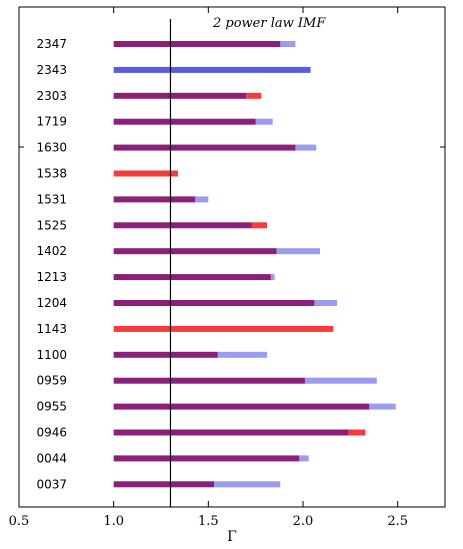  I want to click on category-label: 1538, so click(51, 174).